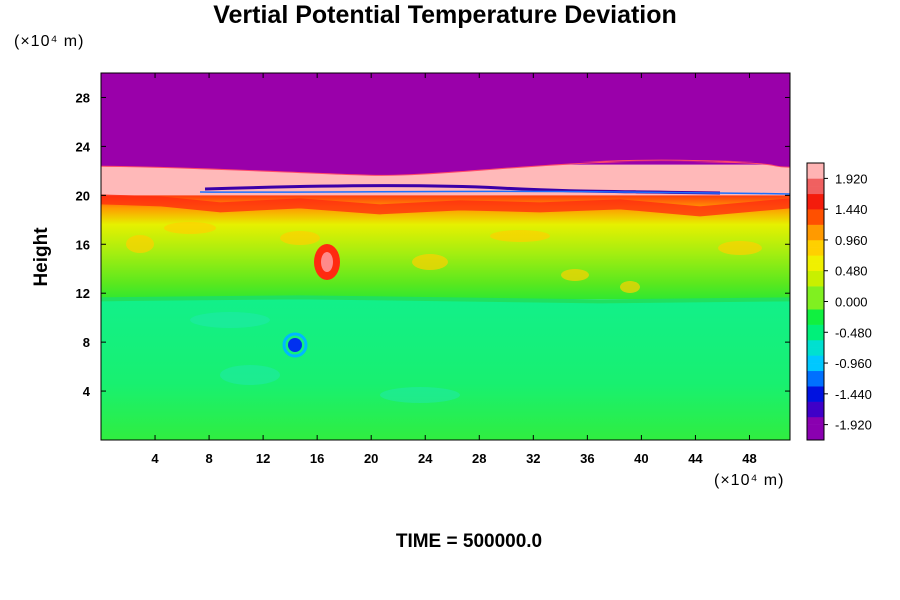  Describe the element at coordinates (851, 271) in the screenshot. I see `colorbar-tick-label: 0.480` at that location.